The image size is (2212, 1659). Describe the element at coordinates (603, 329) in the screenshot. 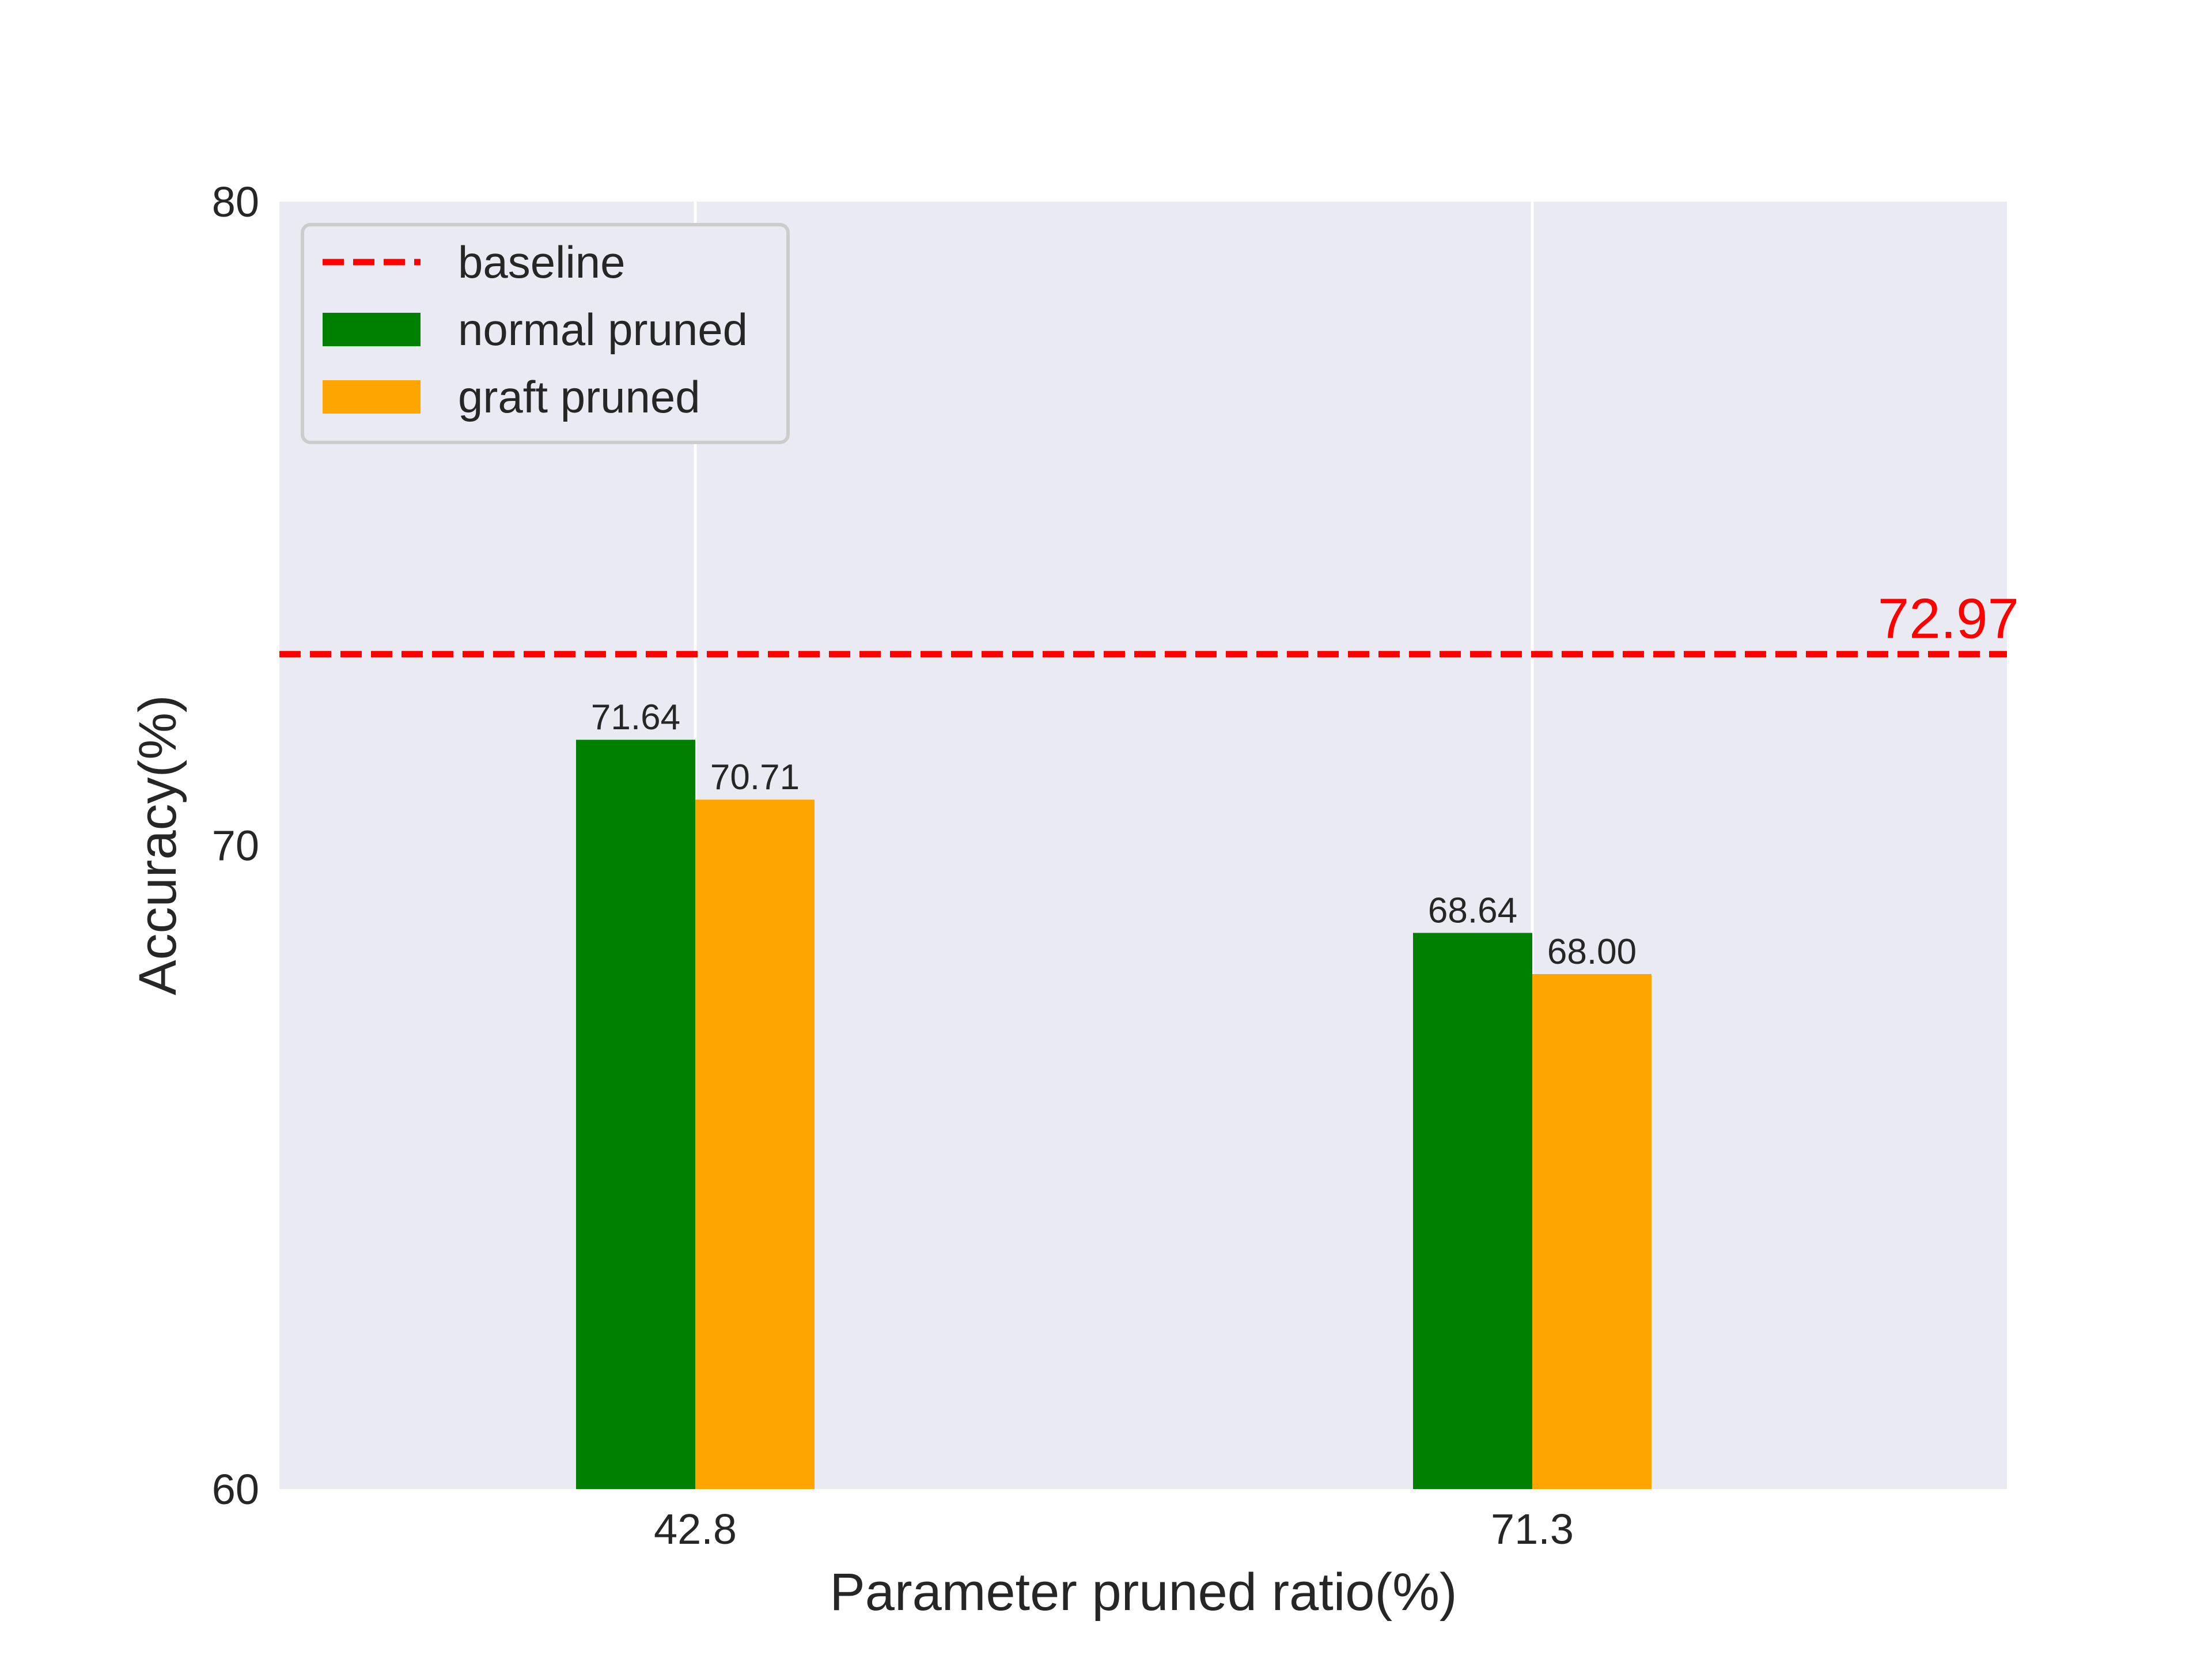

I see `legend-normal-pruned-label: normal pruned` at that location.